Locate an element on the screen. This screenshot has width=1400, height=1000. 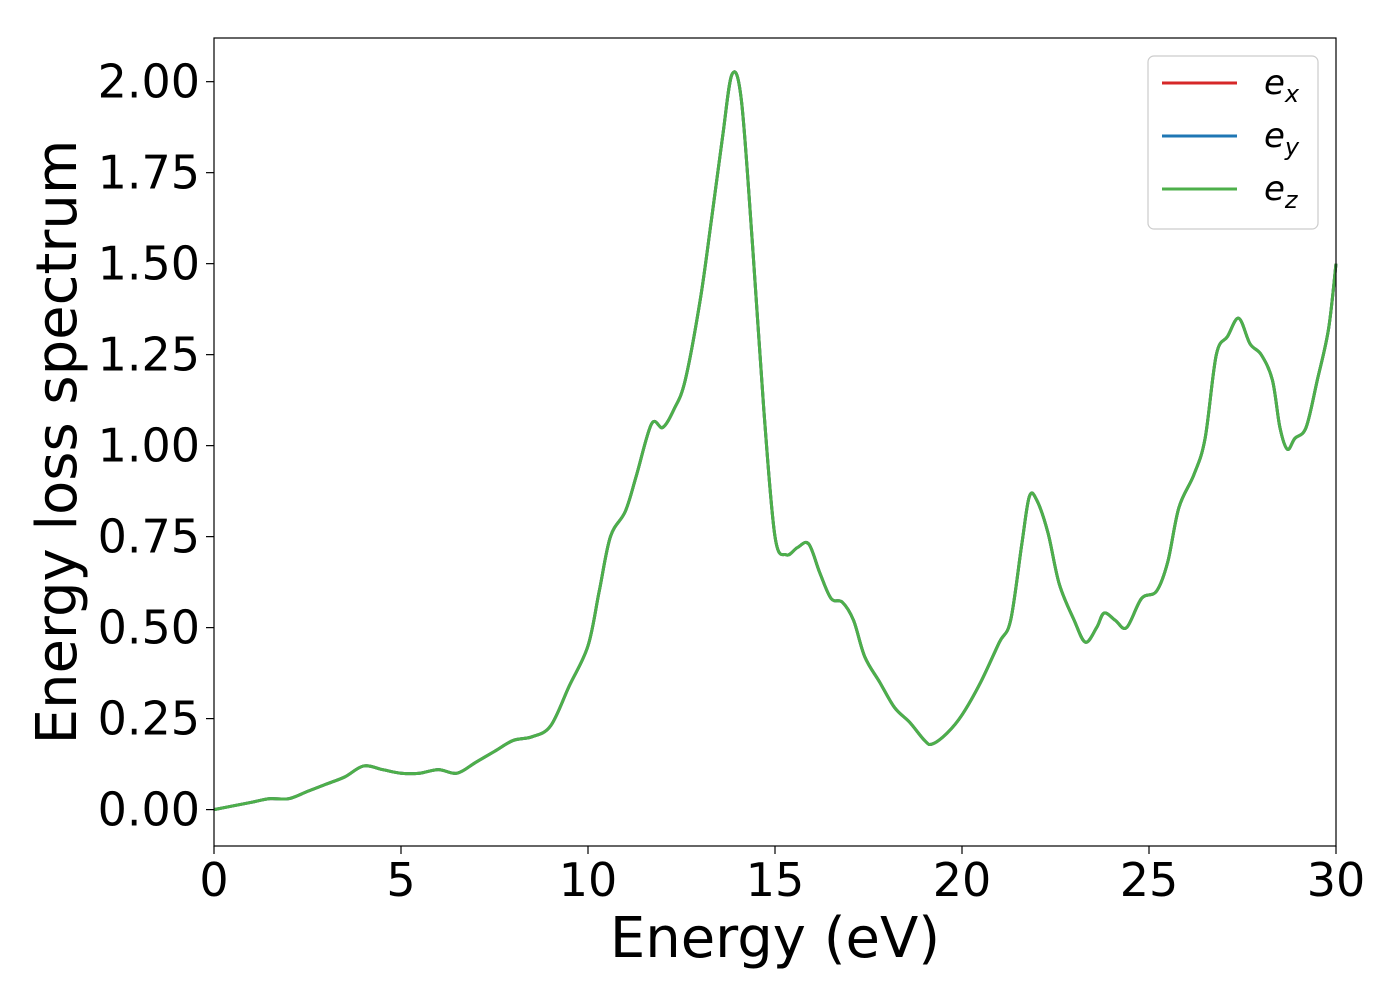
legend-label-y: ey is located at coordinates (1282, 138).